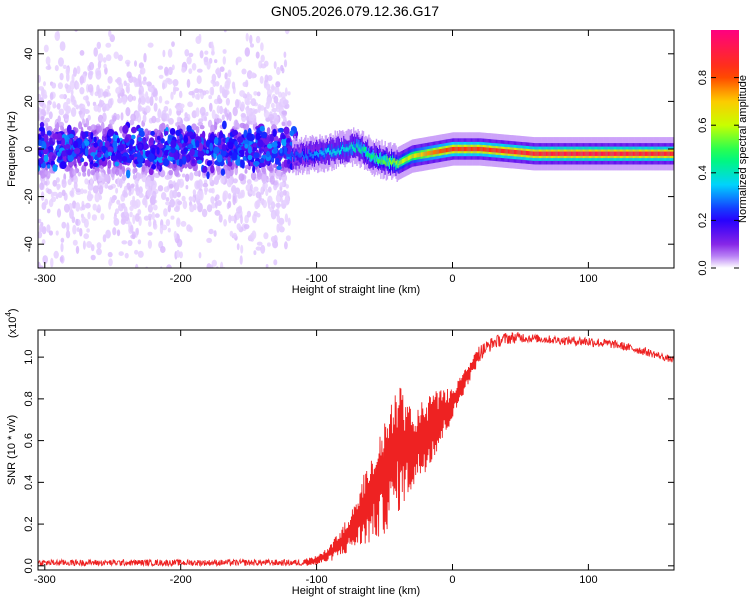 This screenshot has height=600, width=750. Describe the element at coordinates (703, 220) in the screenshot. I see `colorbar-tick-label: 0.2` at that location.